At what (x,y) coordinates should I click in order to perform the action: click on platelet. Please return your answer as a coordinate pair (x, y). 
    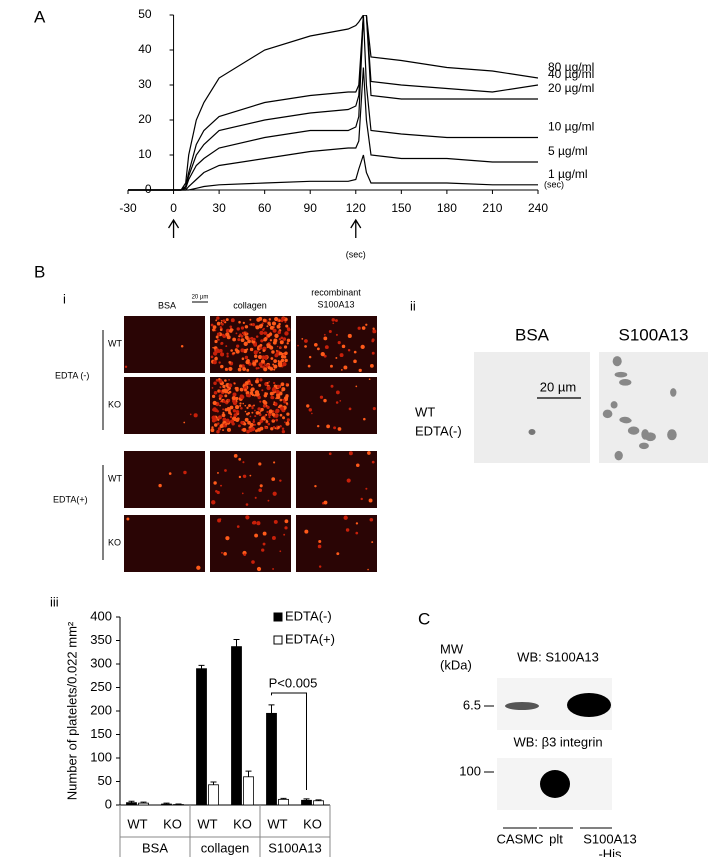
    Looking at the image, I should click on (650, 437).